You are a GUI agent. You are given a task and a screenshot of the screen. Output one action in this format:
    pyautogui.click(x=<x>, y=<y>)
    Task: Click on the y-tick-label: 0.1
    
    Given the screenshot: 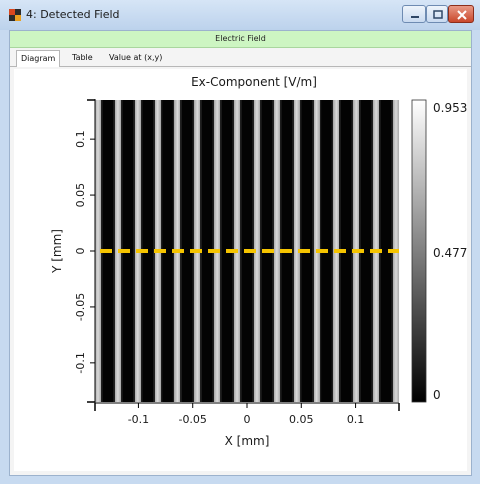 What is the action you would take?
    pyautogui.click(x=80, y=139)
    